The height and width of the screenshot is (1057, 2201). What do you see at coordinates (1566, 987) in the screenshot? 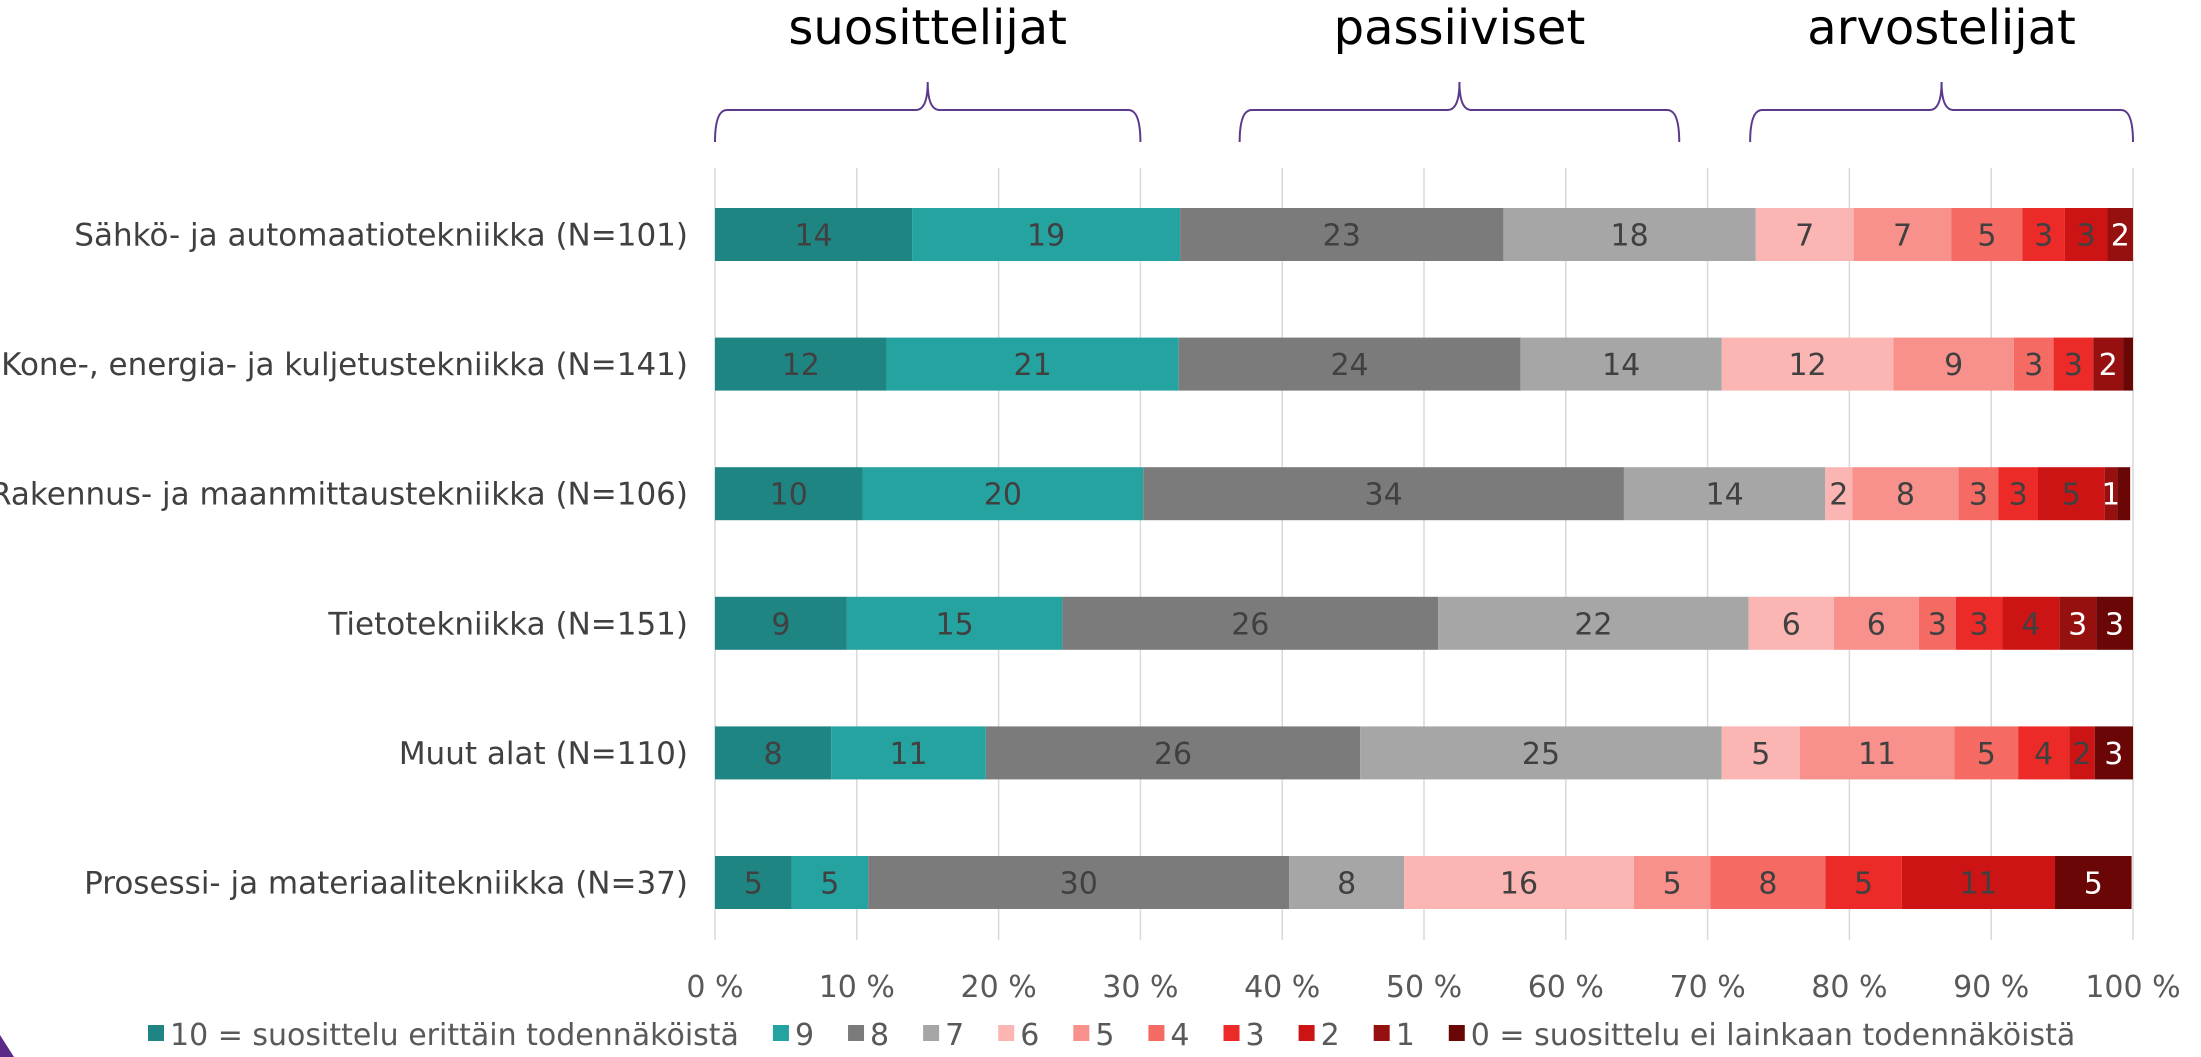
I see `x-tick-label: 60 %` at bounding box center [1566, 987].